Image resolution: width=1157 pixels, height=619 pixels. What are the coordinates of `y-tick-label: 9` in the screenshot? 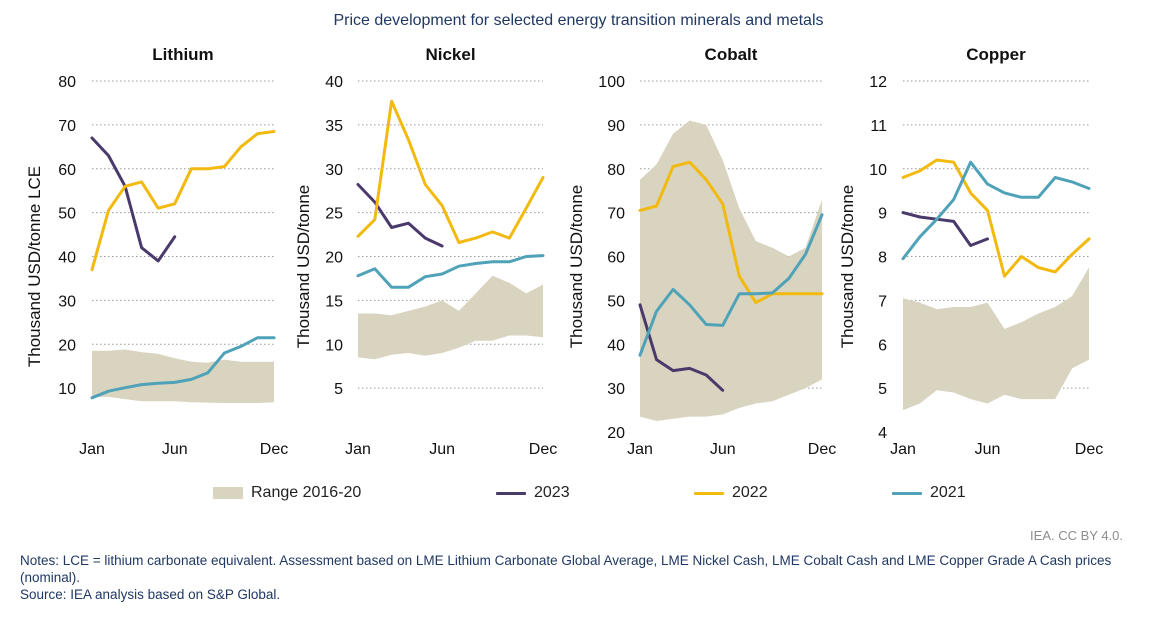 It's located at (882, 214).